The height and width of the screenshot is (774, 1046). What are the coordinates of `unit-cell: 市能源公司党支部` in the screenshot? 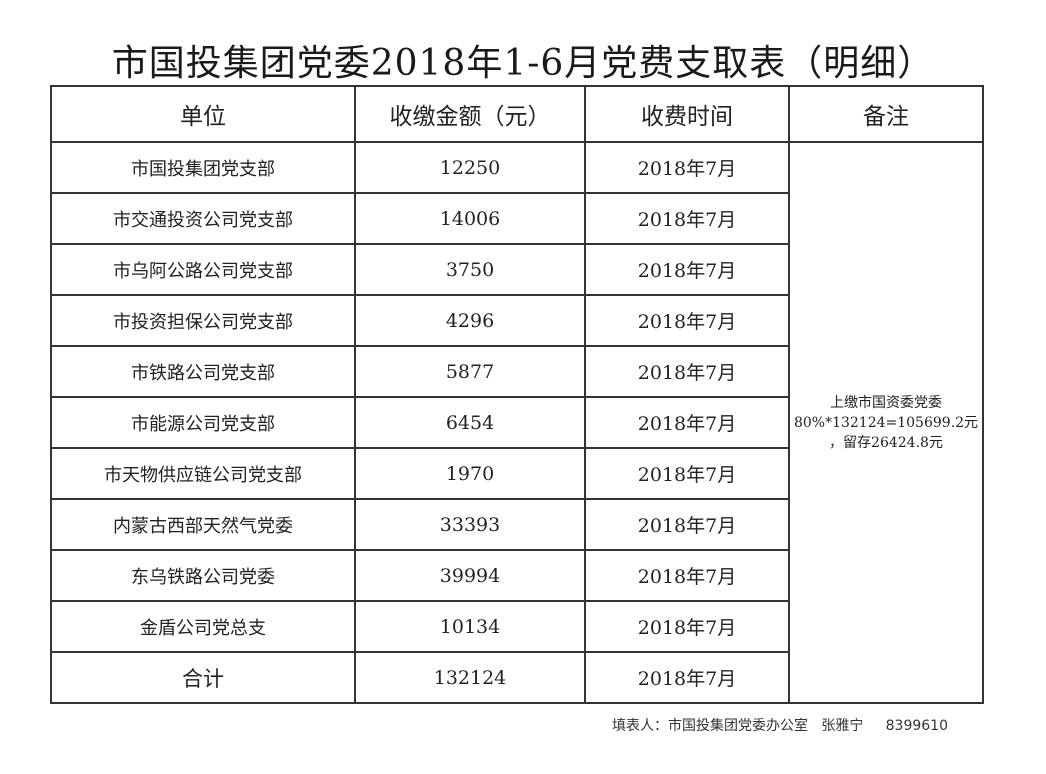 It's located at (203, 422).